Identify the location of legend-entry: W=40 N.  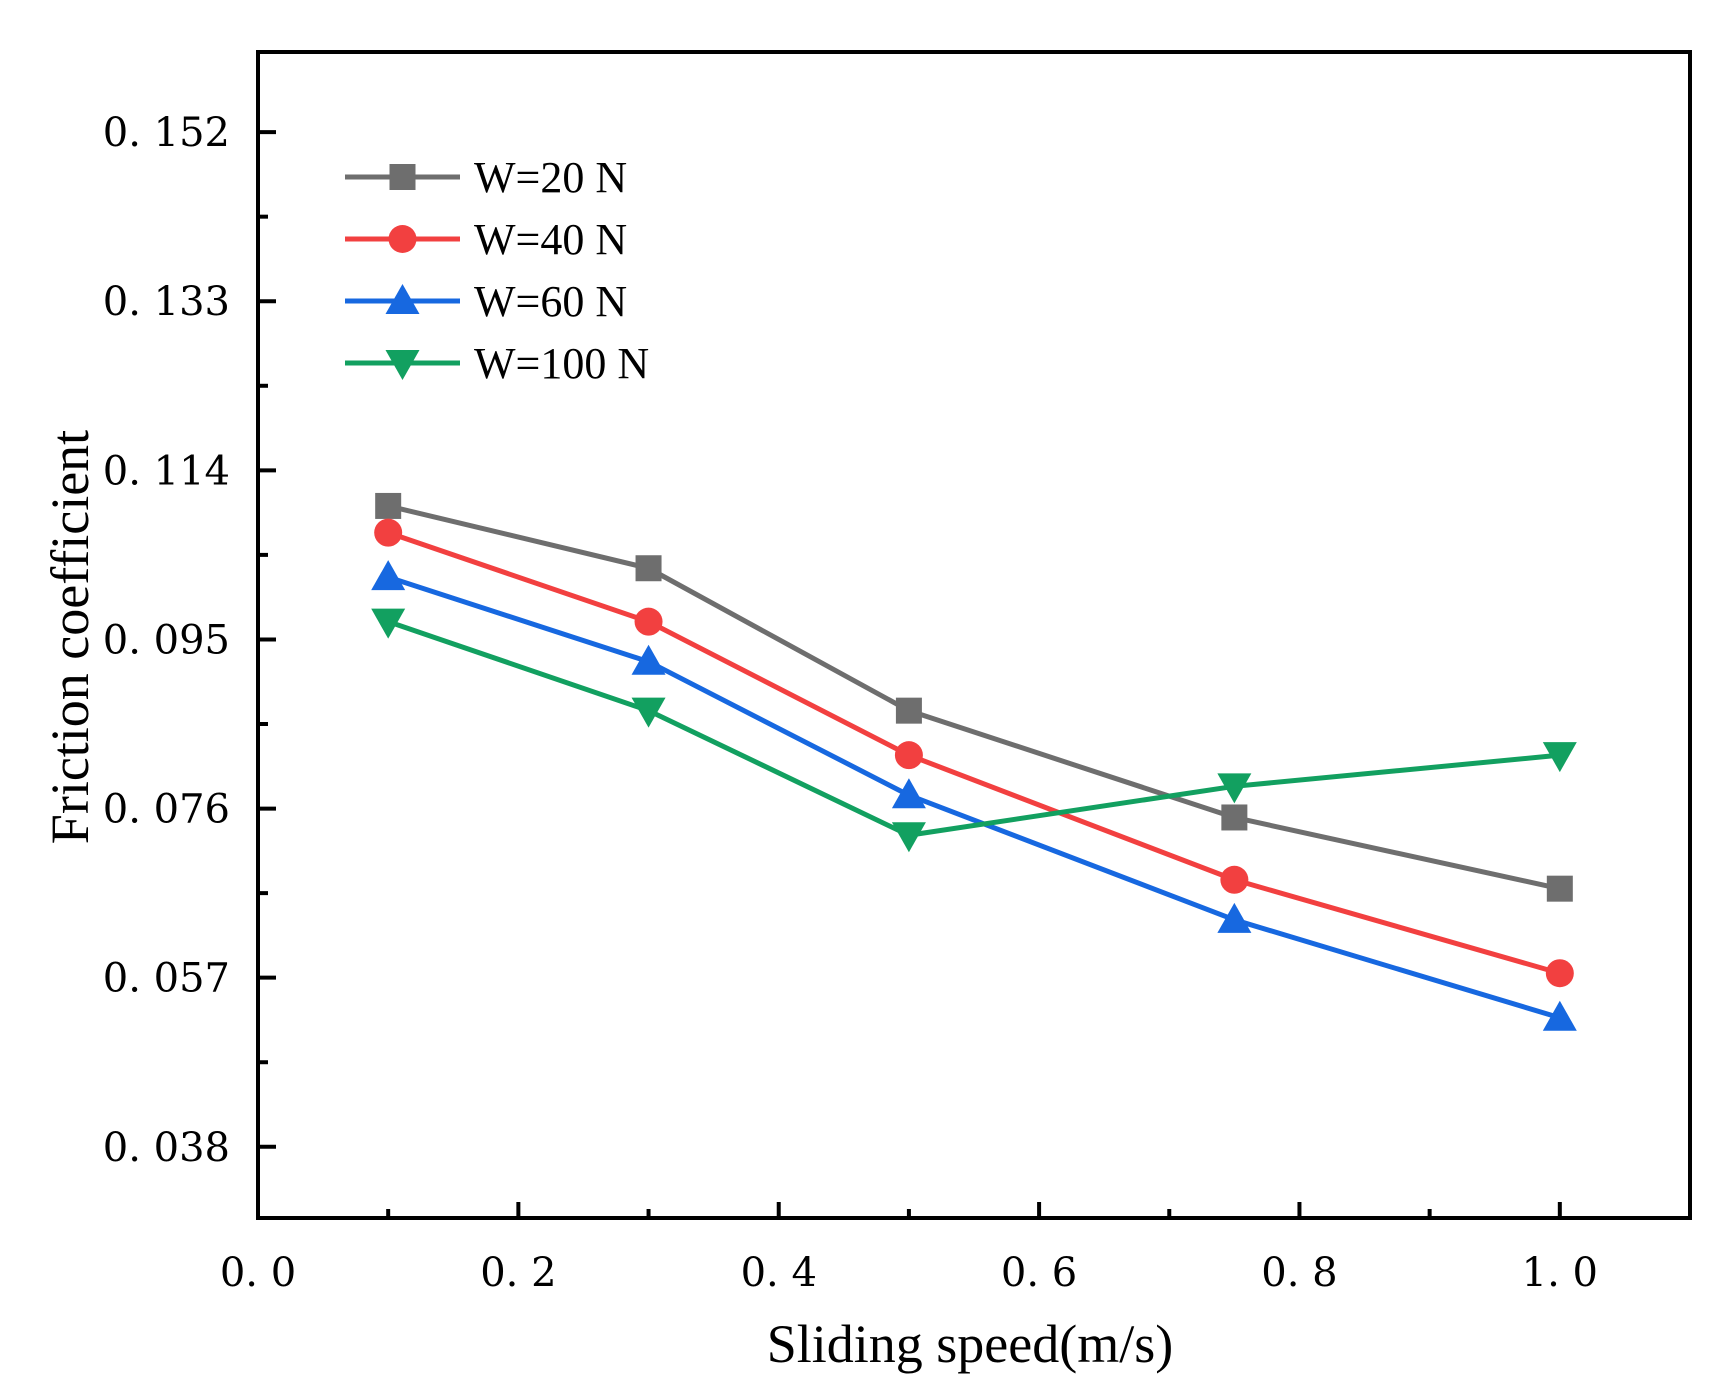
(486, 239).